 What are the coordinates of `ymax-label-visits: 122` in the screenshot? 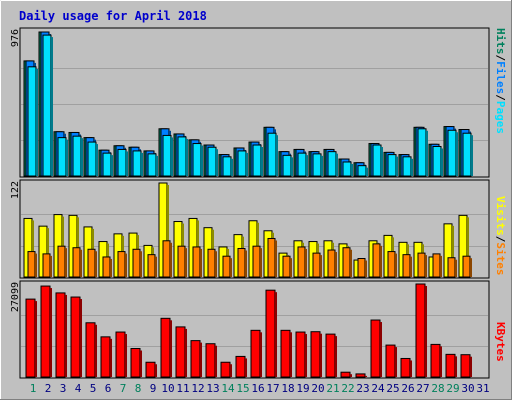 It's located at (15, 190).